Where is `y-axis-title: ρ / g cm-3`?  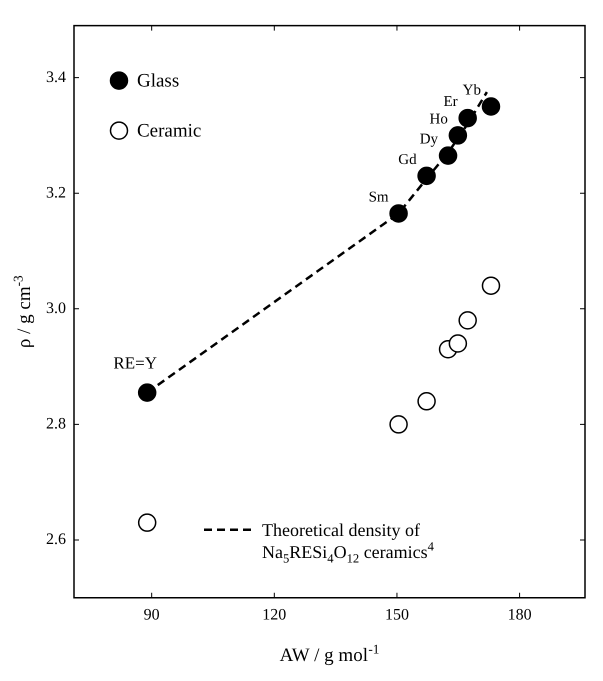
y-axis-title: ρ / g cm-3 is located at coordinates (22, 311).